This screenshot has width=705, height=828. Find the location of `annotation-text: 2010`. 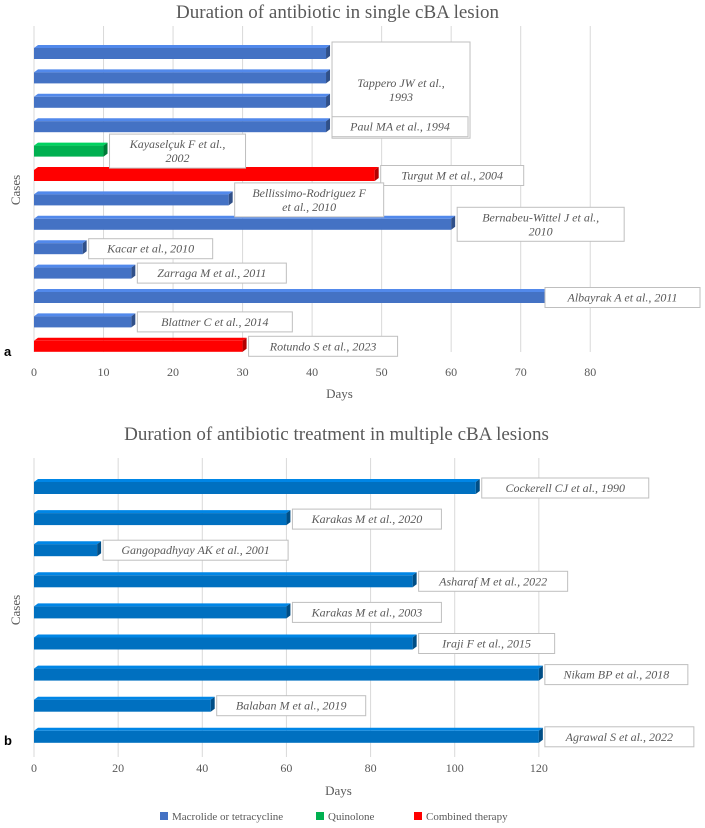

annotation-text: 2010 is located at coordinates (541, 231).